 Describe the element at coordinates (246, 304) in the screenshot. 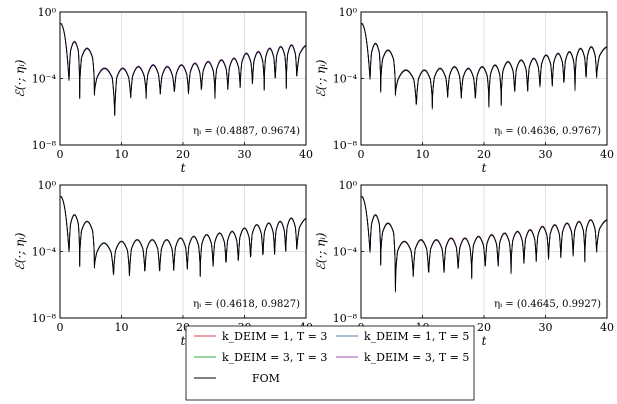

I see `parameter-annotation: ηᵢ = (0.4618, 0.9827)` at that location.